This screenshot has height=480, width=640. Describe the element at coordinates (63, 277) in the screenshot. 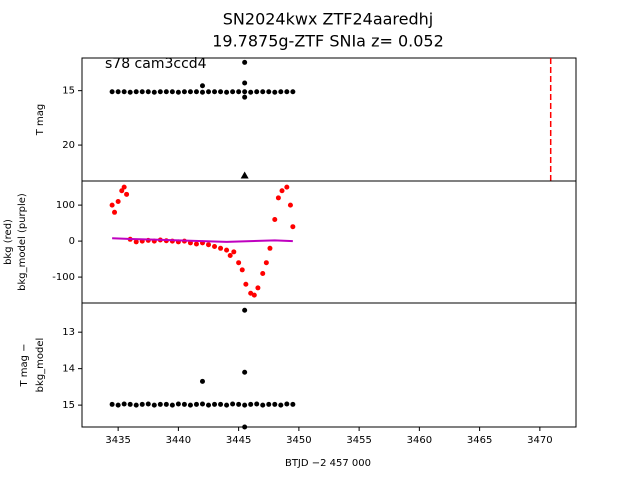

I see `y-tick-label: -100` at that location.